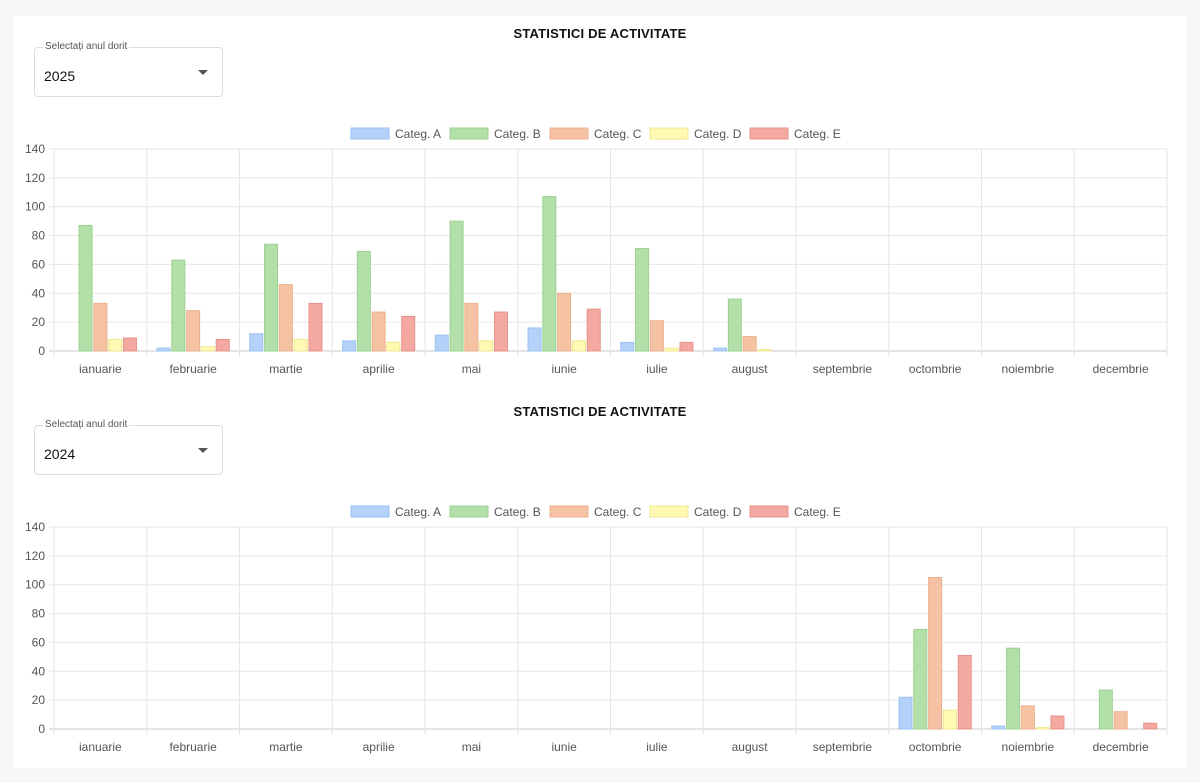 The image size is (1200, 783). I want to click on y-tick-label: 140, so click(35, 149).